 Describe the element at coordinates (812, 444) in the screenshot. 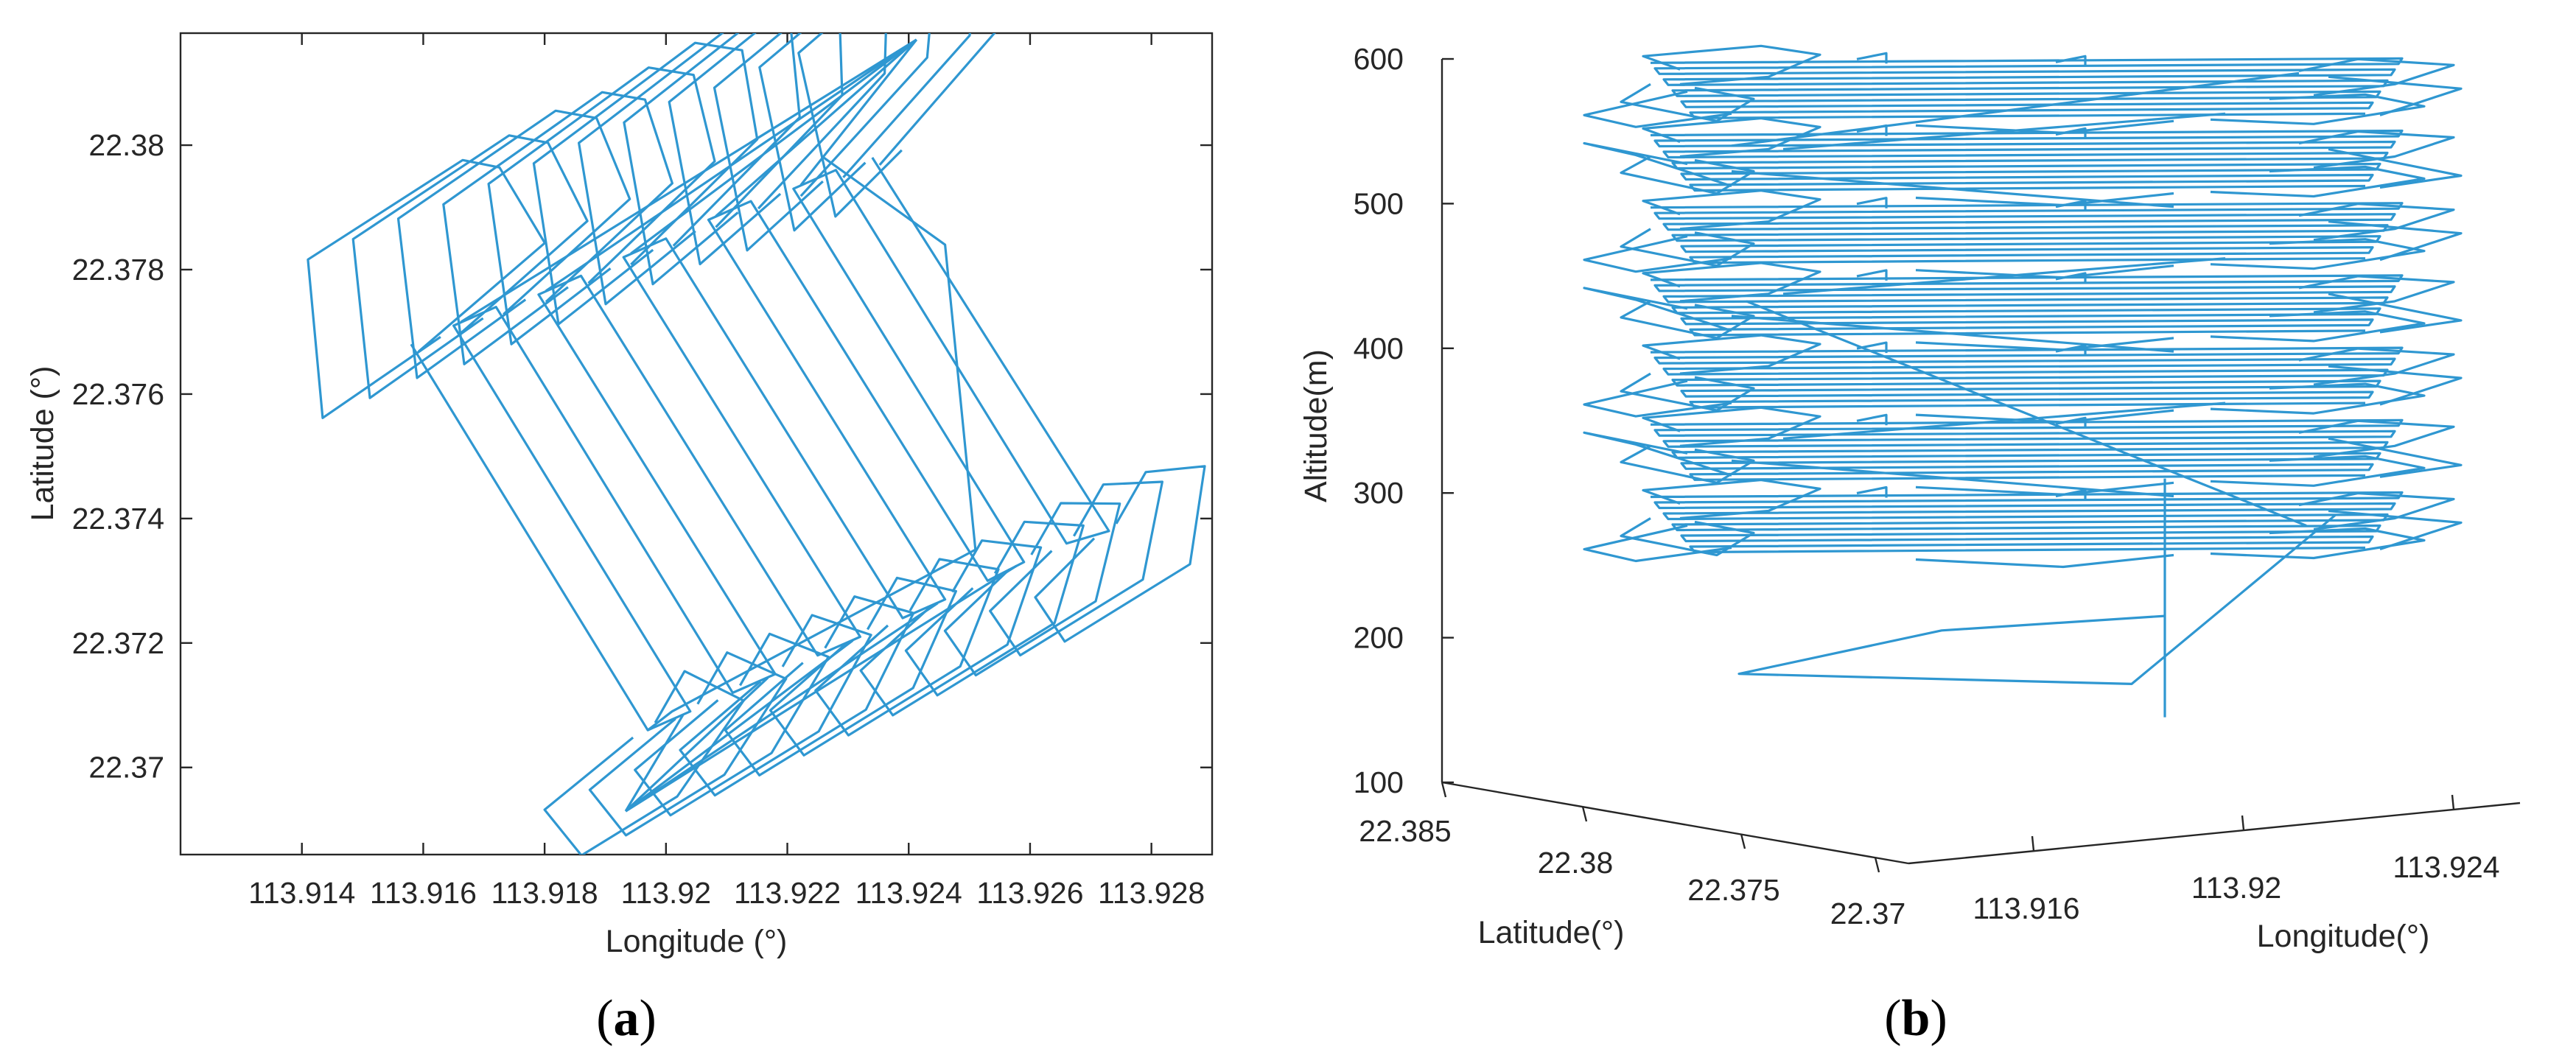

I see `panel-a-connector-path` at that location.